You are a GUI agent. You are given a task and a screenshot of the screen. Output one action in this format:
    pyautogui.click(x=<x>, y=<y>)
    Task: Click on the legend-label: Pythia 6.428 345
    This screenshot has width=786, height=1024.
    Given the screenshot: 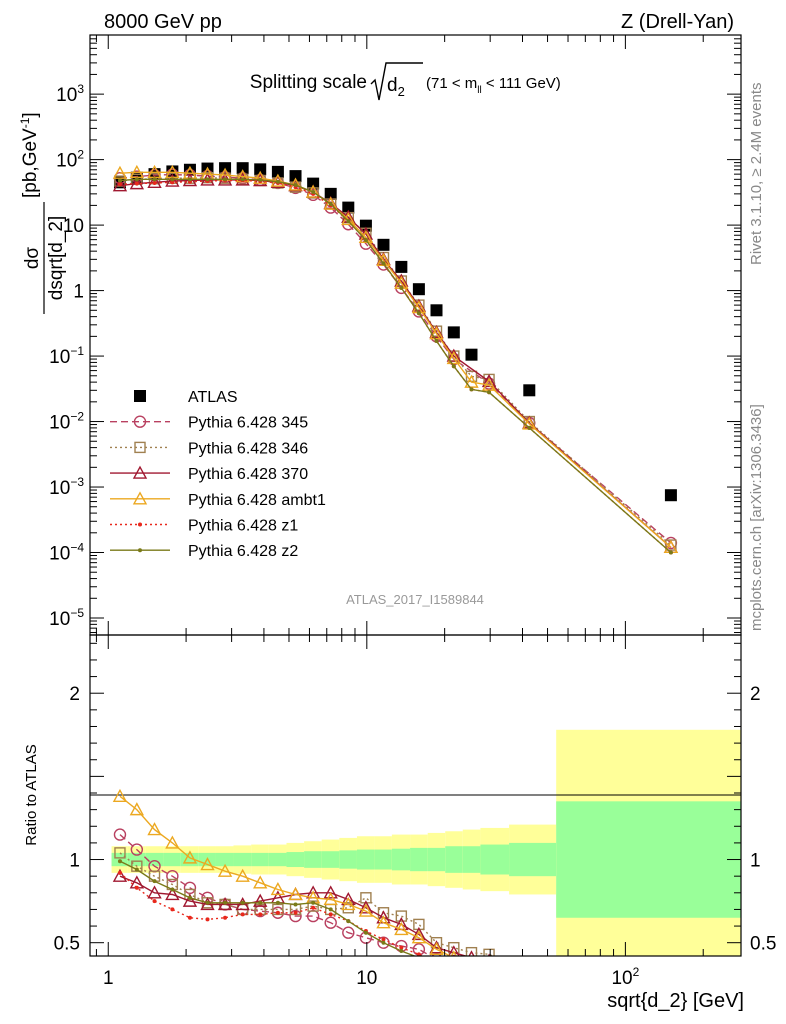 What is the action you would take?
    pyautogui.click(x=248, y=423)
    